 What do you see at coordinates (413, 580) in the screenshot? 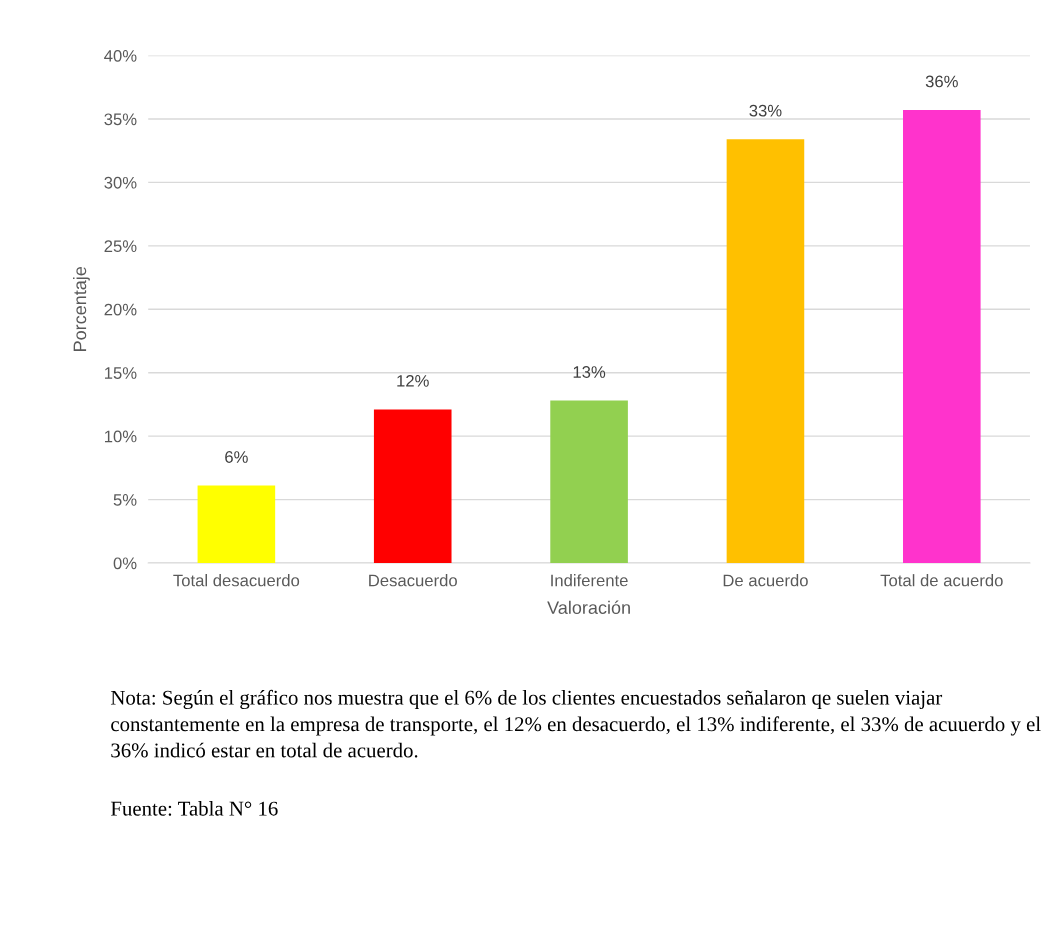
I see `x-tick-label: Desacuerdo` at bounding box center [413, 580].